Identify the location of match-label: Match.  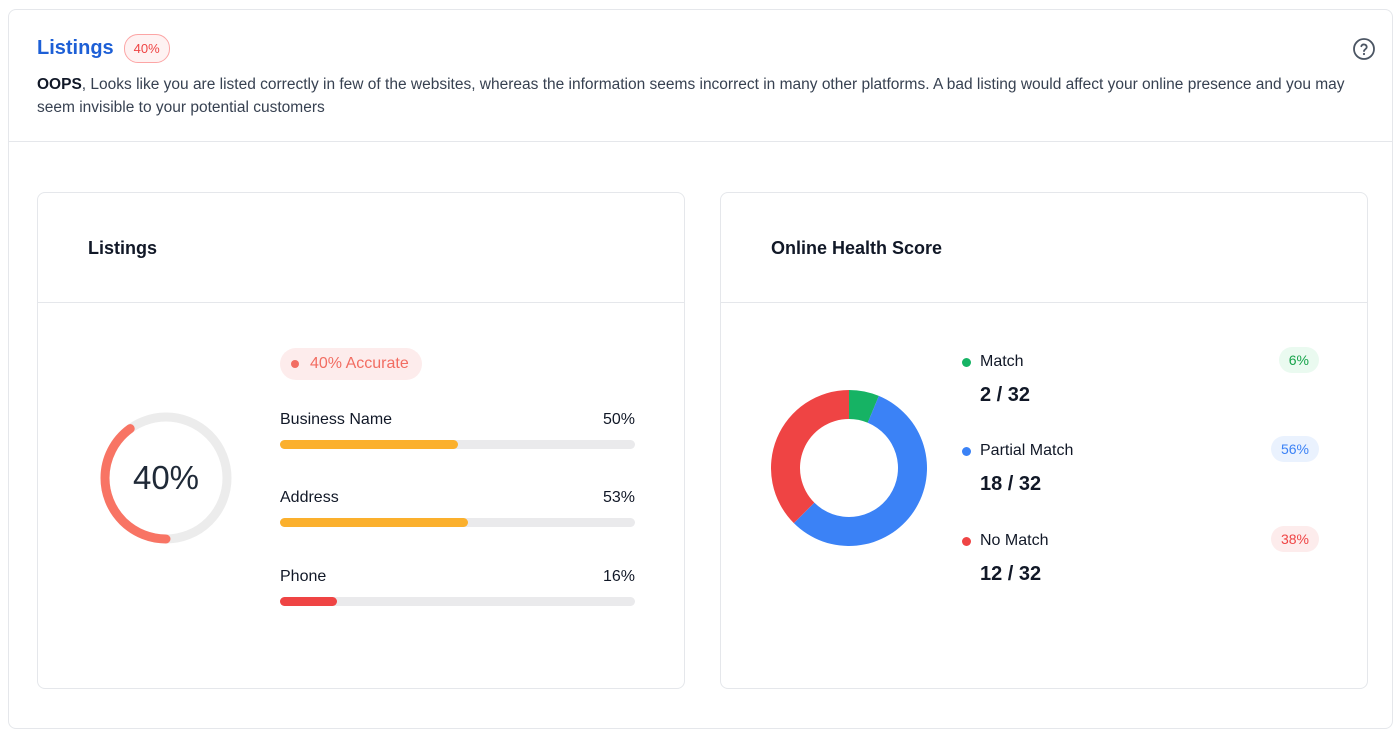
(1002, 361).